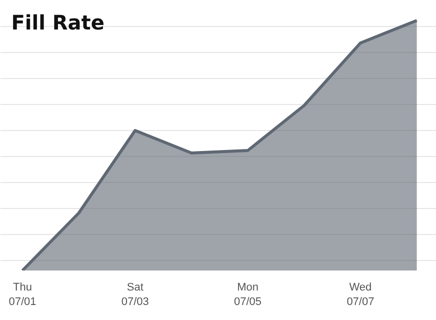 The width and height of the screenshot is (436, 320). I want to click on x-tick-label: Mon 07/05, so click(248, 295).